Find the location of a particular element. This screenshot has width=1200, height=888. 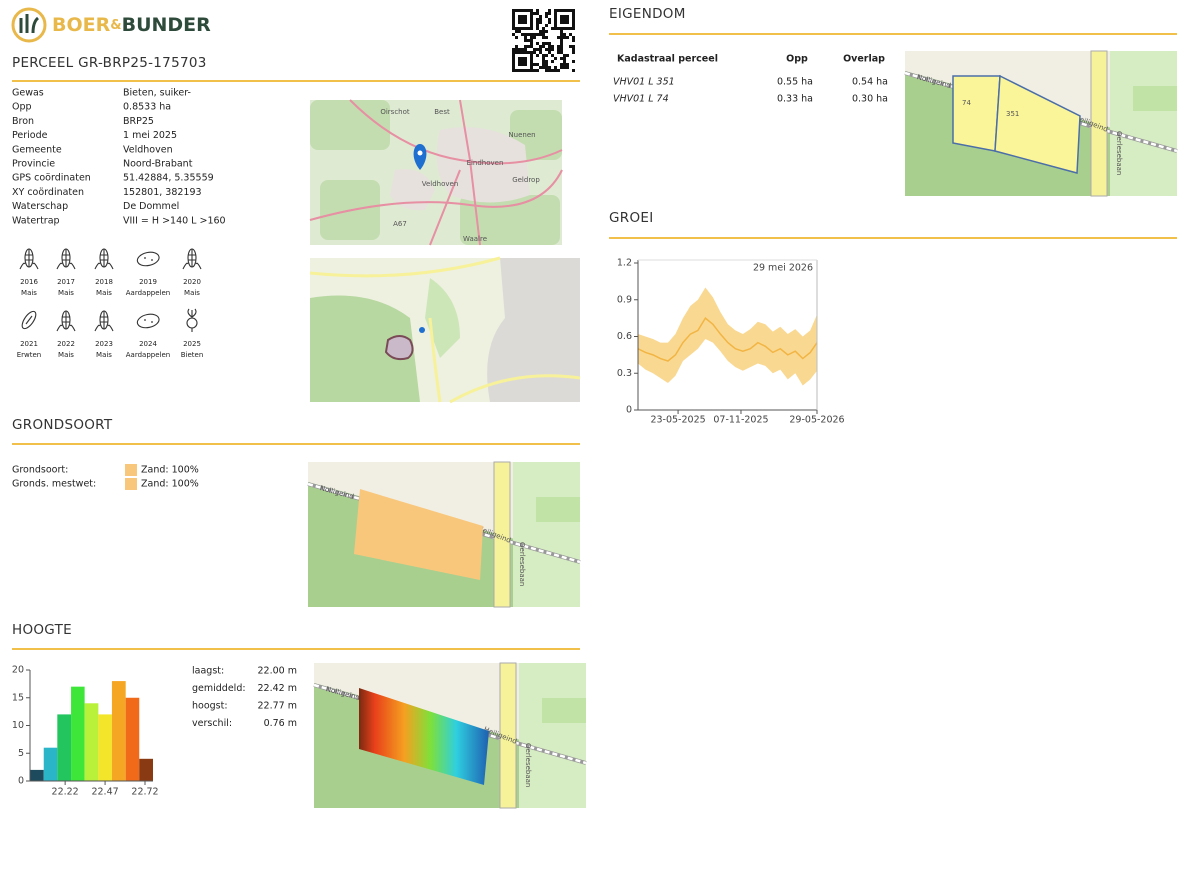

x-tick-label: 07-11-2025 is located at coordinates (740, 420).